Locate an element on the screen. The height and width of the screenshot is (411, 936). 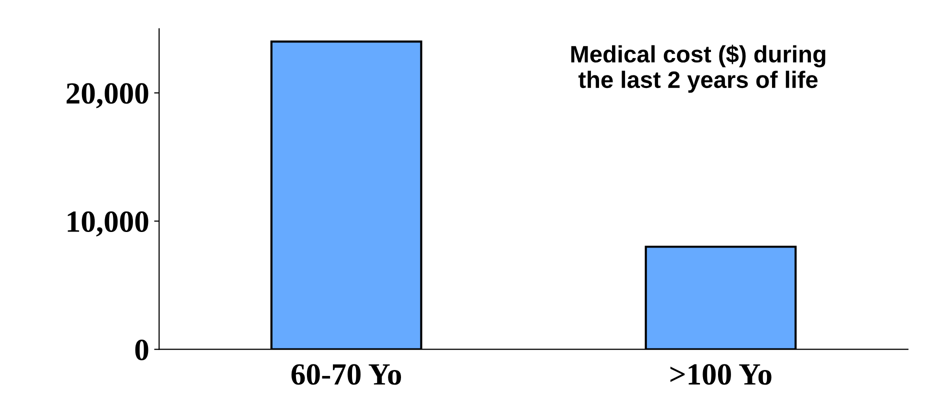
text: Medical cost ($) during the last 2 years of life is located at coordinates (698, 68).